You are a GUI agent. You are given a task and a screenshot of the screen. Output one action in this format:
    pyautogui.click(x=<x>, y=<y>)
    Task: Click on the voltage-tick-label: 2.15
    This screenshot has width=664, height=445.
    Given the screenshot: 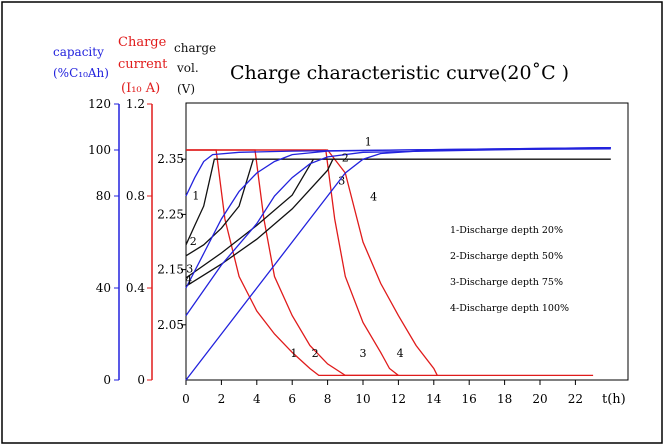 What is the action you would take?
    pyautogui.click(x=170, y=270)
    